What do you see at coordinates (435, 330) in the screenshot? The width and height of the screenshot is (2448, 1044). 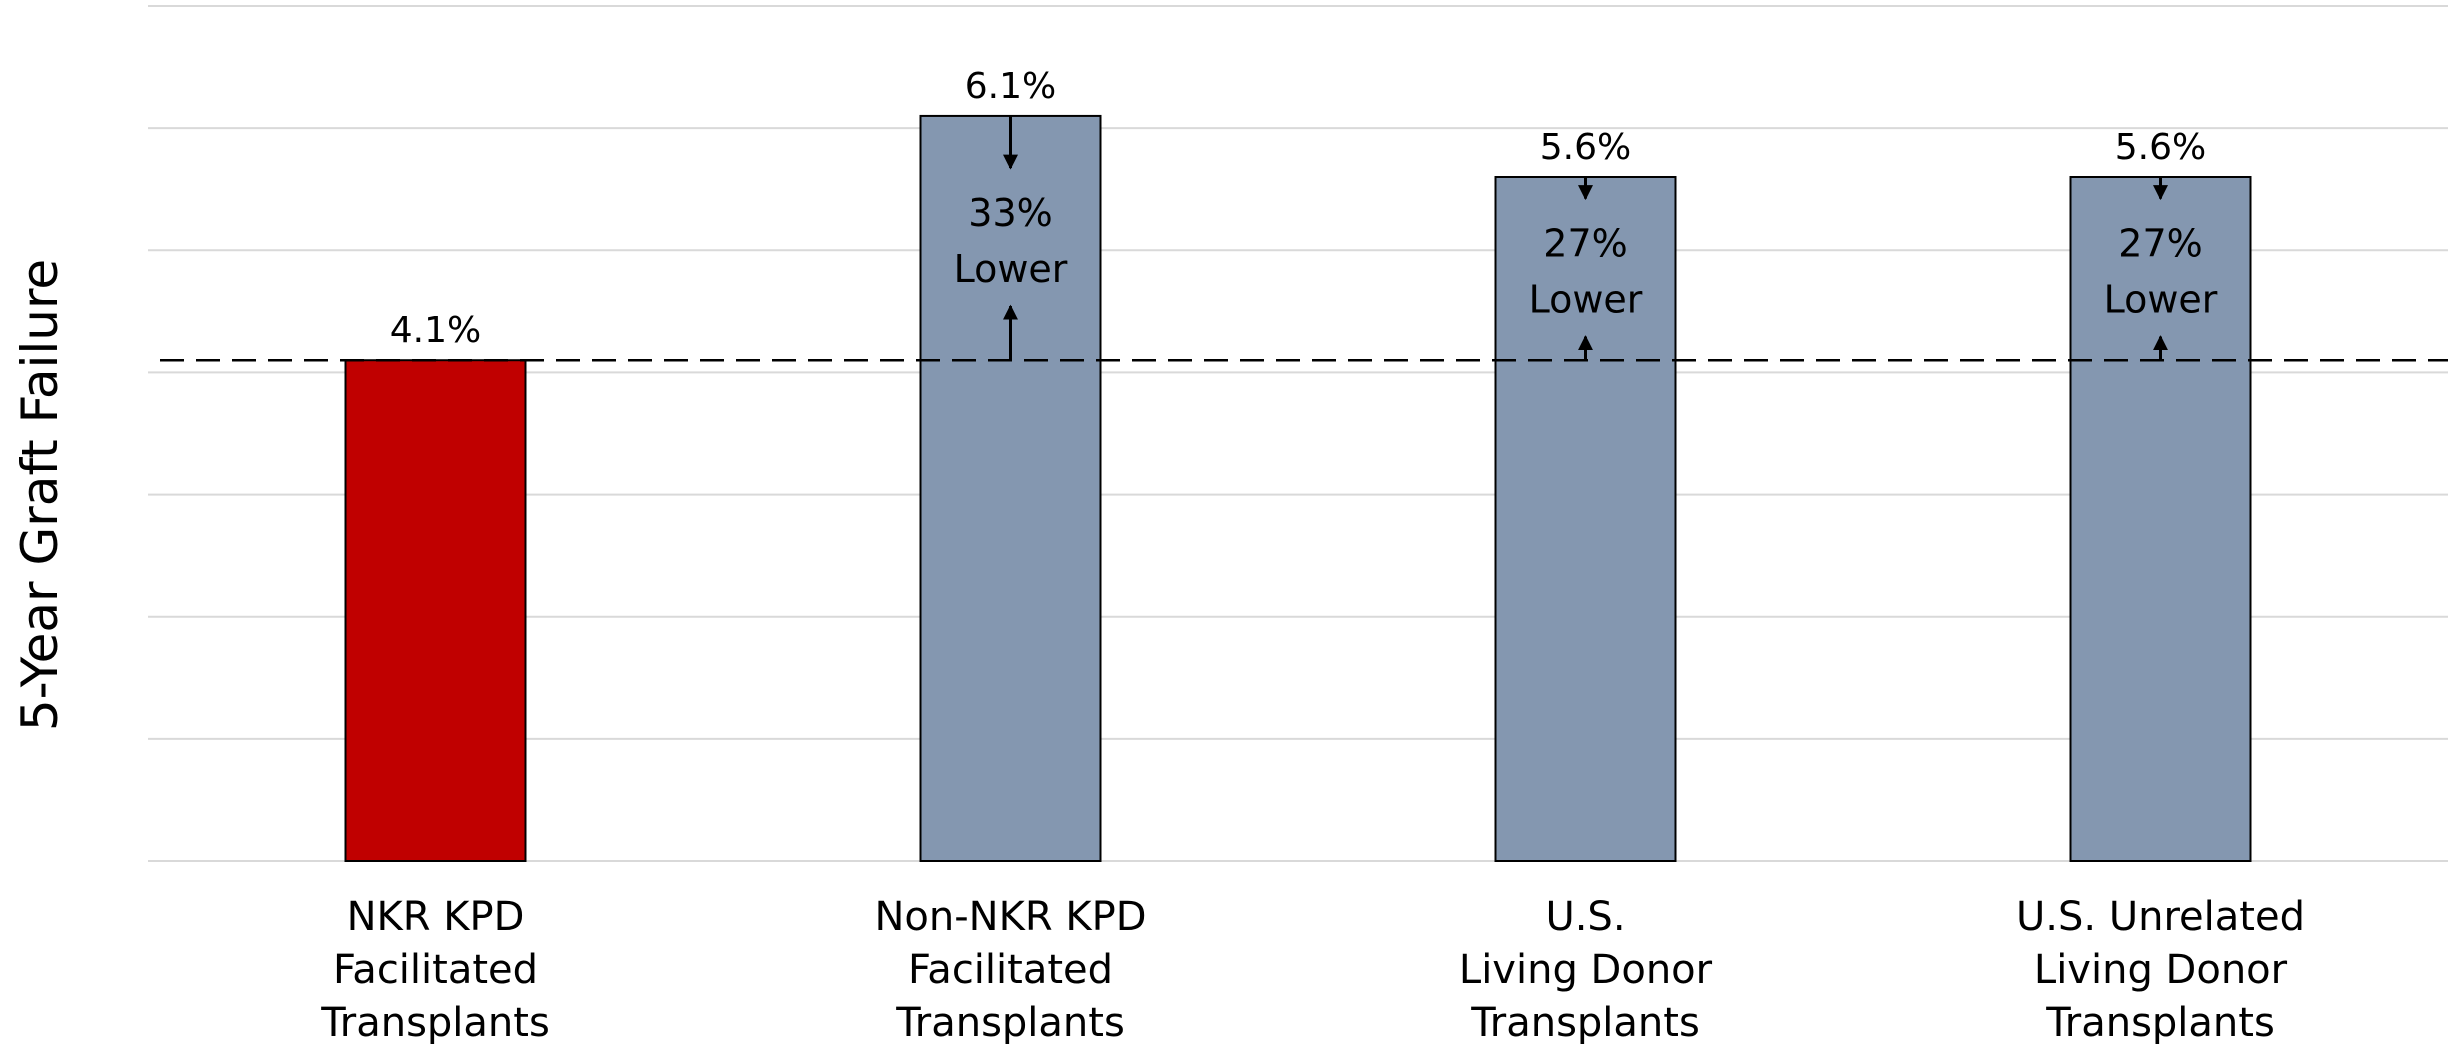 I see `data-label: 4.1%` at bounding box center [435, 330].